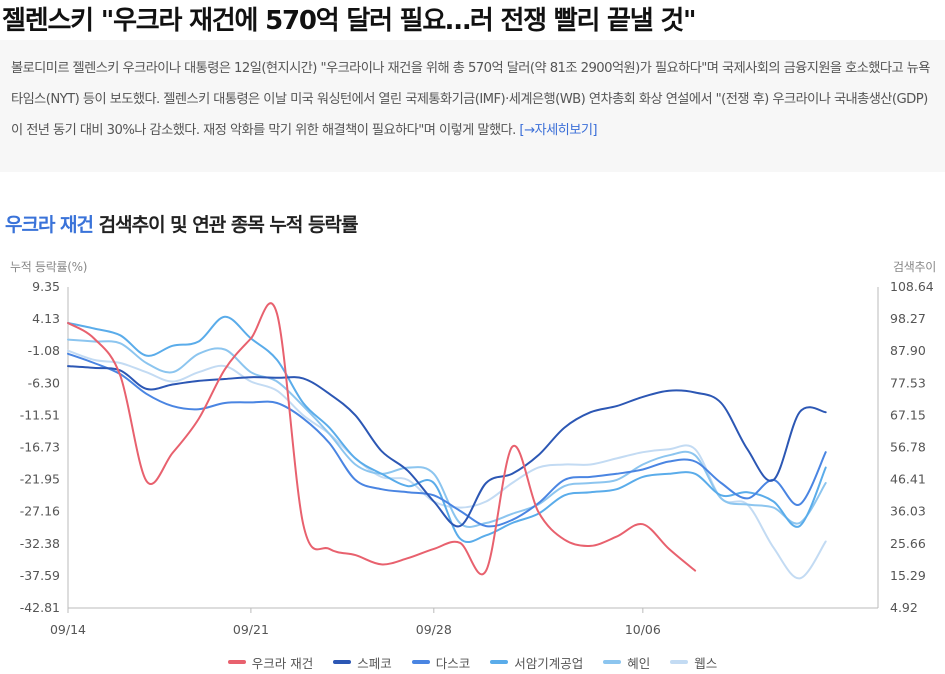 The width and height of the screenshot is (945, 674). I want to click on legend-item-4: 서암기계공업, so click(536, 662).